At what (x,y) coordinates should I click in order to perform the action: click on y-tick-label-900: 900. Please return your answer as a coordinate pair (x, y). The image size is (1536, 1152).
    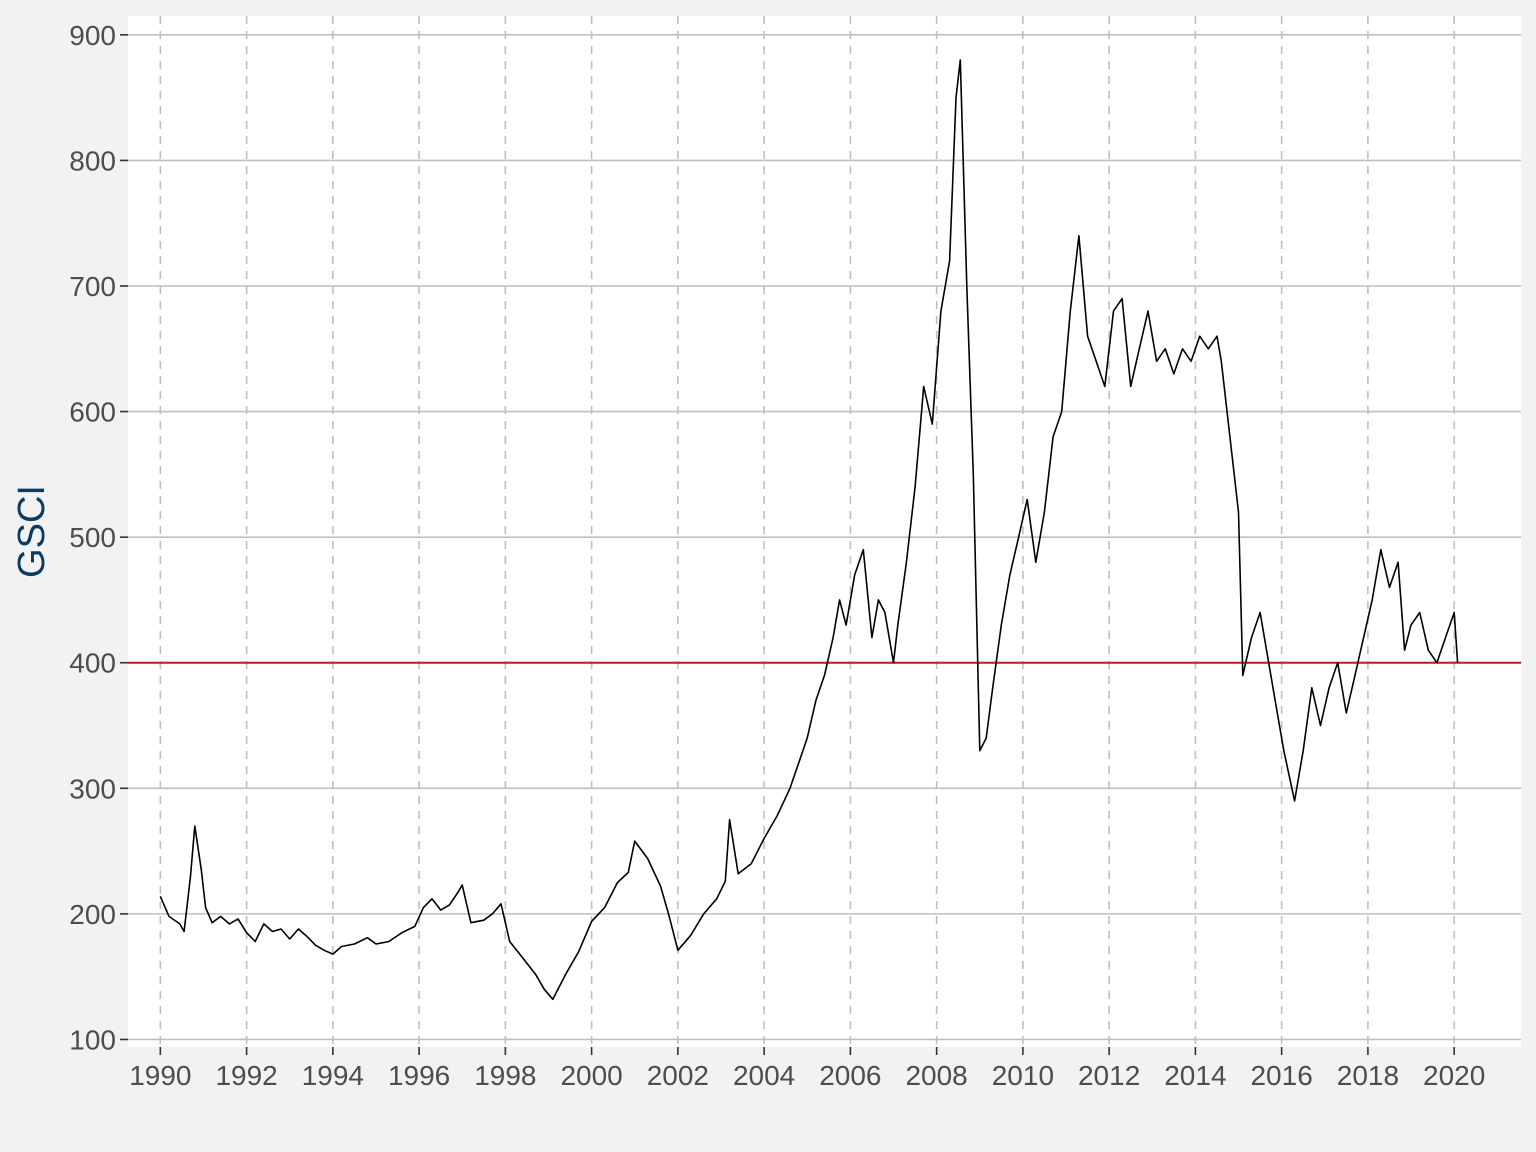
    Looking at the image, I should click on (92, 35).